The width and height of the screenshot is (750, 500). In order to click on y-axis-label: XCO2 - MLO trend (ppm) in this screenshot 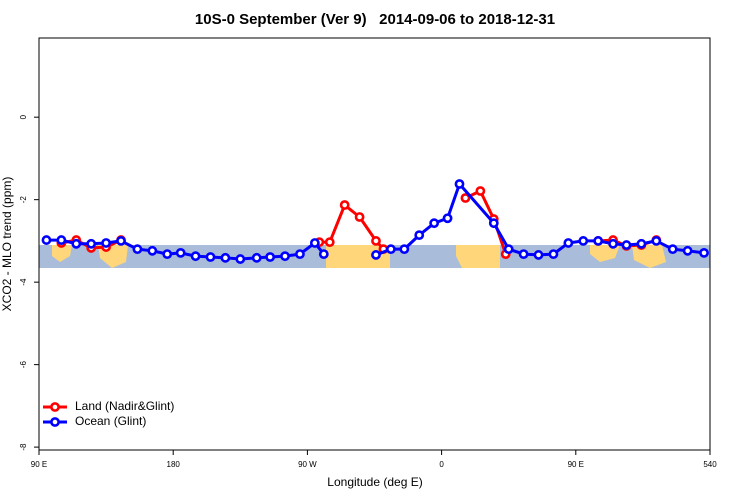, I will do `click(7, 244)`.